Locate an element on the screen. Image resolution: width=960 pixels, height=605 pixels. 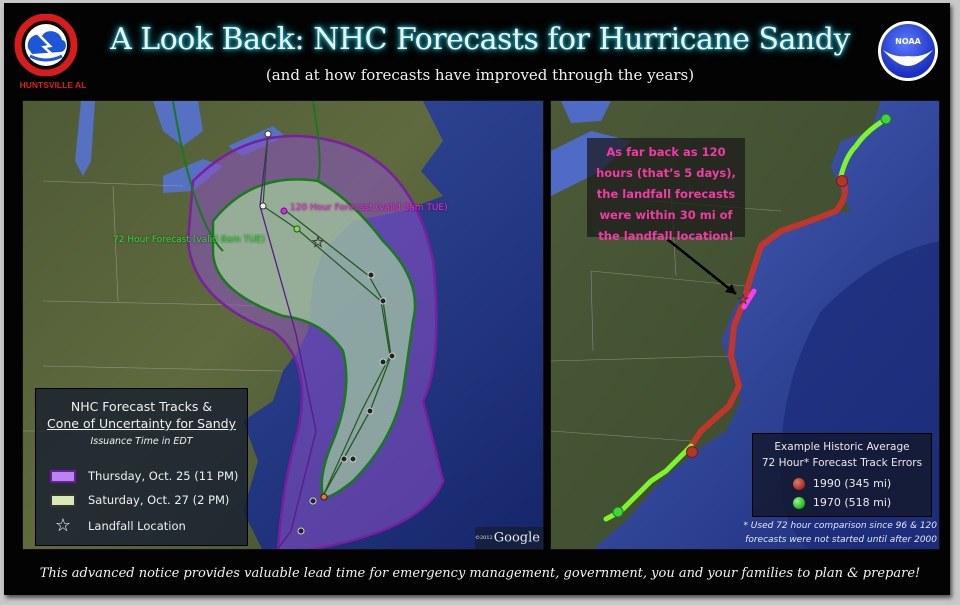
legend-item-oct27: Saturday, Oct. 27 (2 PM) is located at coordinates (139, 500).